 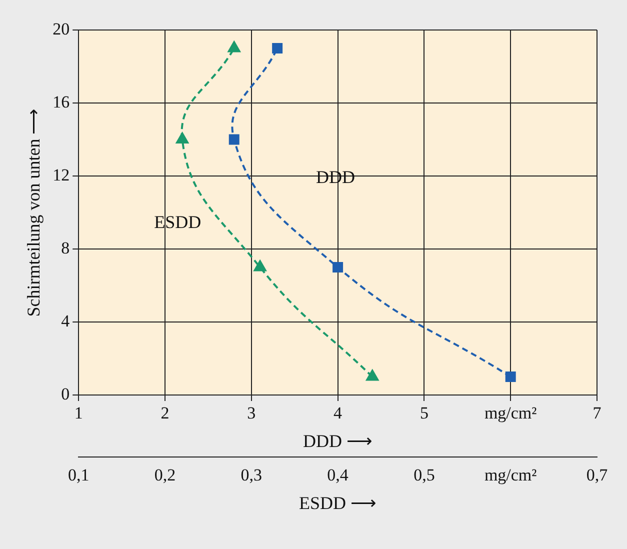 What do you see at coordinates (65, 320) in the screenshot?
I see `y-tick-label: 4` at bounding box center [65, 320].